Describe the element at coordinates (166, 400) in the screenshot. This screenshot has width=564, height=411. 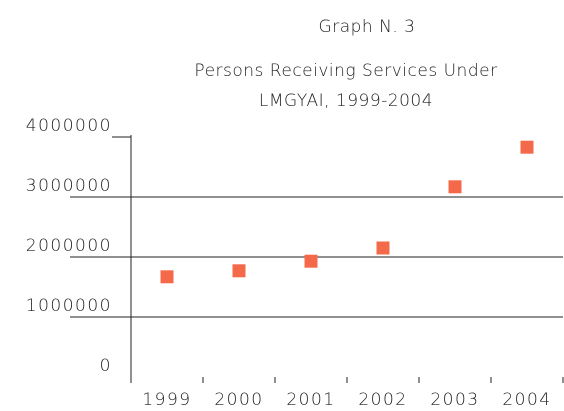
I see `x-tick-label: 1999` at that location.